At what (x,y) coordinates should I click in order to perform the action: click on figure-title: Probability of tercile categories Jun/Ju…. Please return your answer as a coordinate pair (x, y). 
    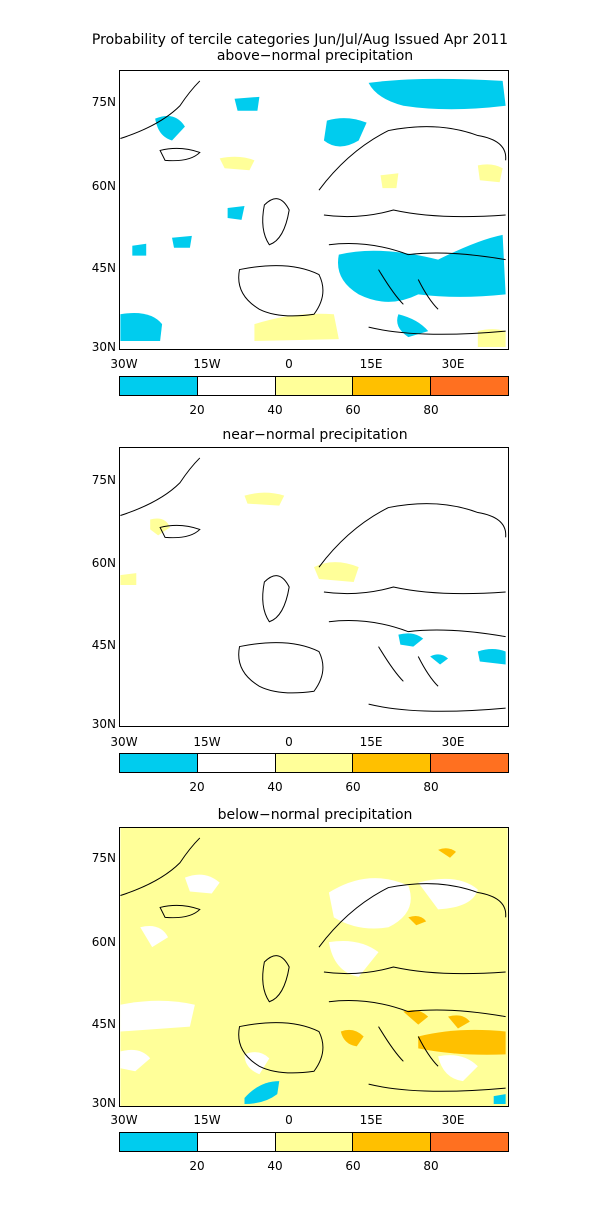
    Looking at the image, I should click on (300, 40).